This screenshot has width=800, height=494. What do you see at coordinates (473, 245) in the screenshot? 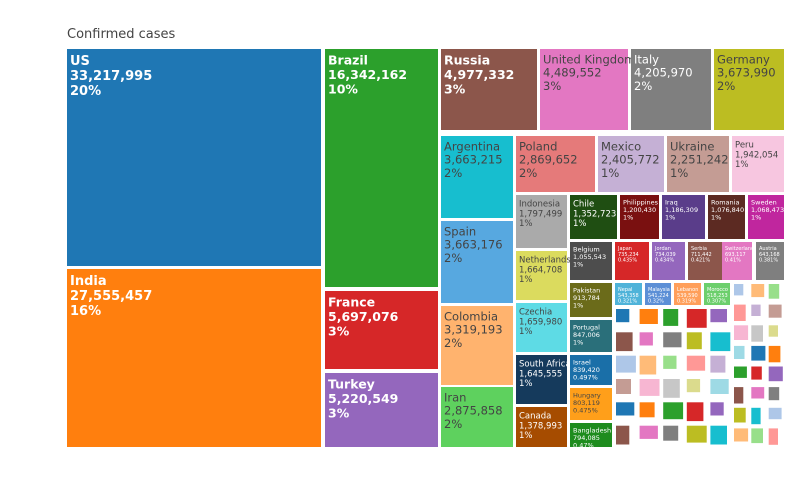
I see `tile-label-value: 3,663,176` at bounding box center [473, 245].